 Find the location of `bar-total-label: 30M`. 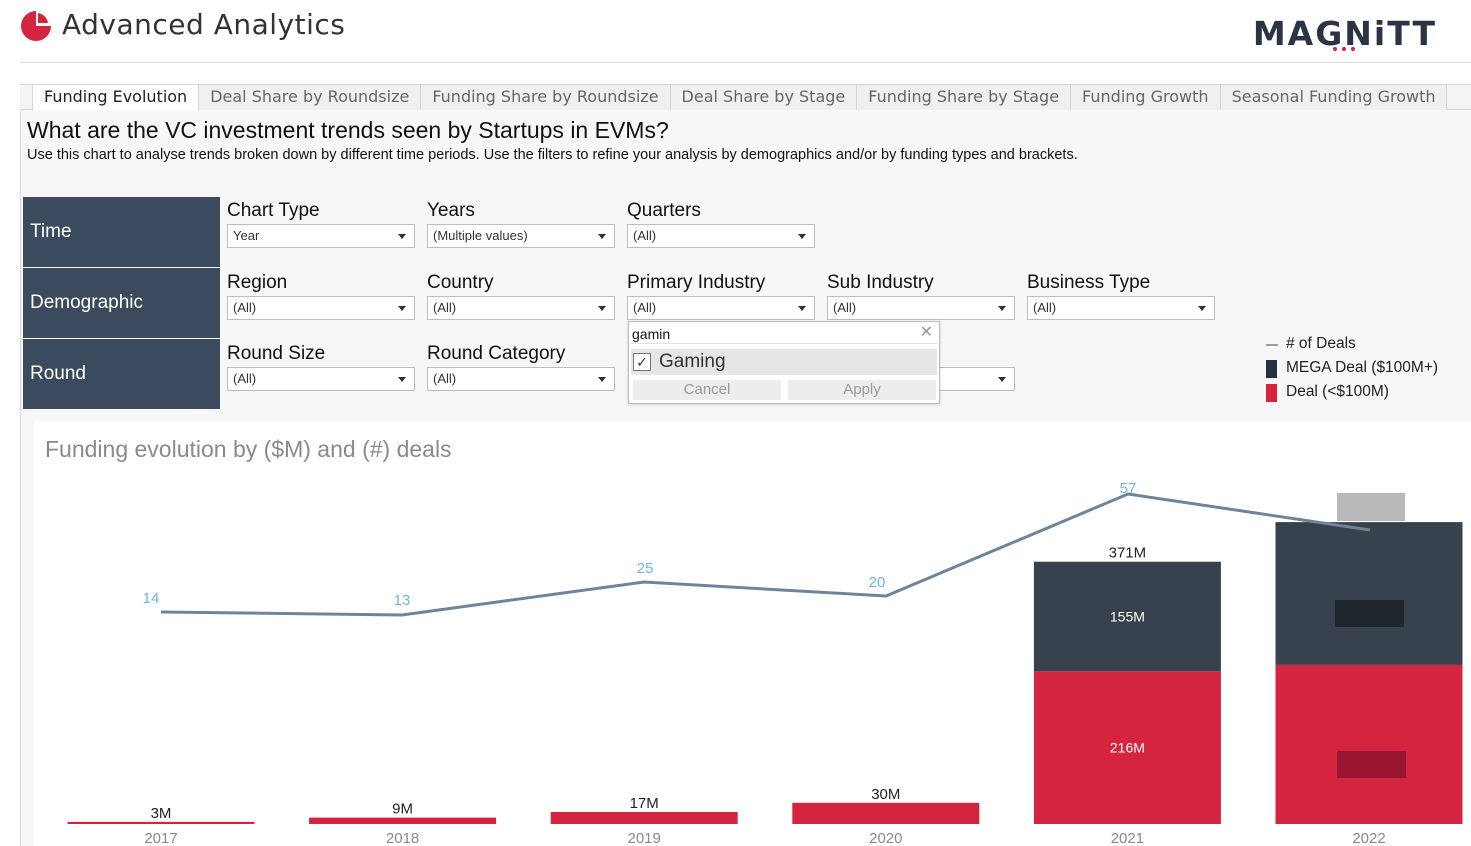

bar-total-label: 30M is located at coordinates (885, 794).